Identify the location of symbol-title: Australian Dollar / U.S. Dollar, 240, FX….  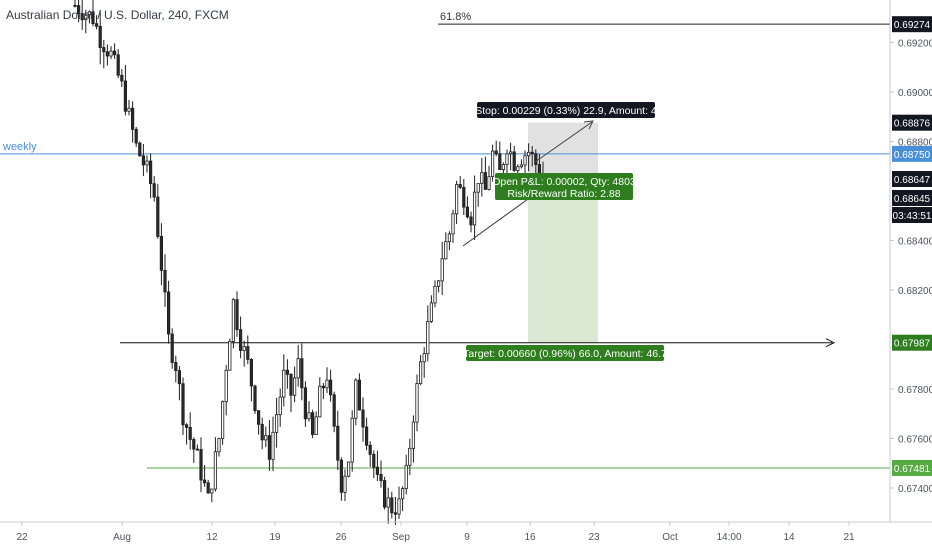
(117, 15).